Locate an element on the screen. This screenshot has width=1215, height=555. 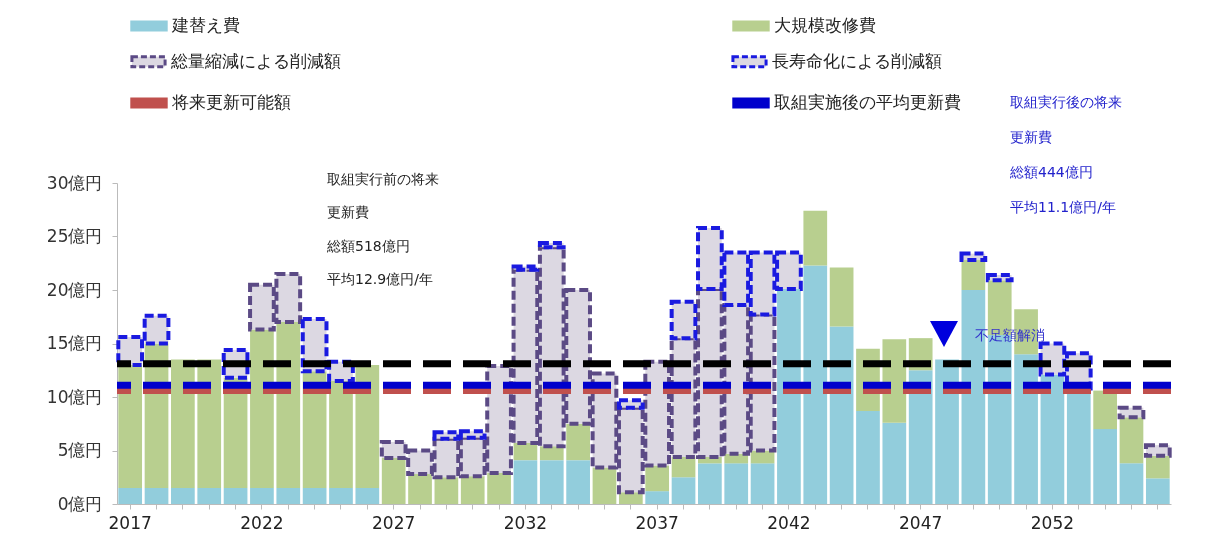
x-tick-label: 2037 is located at coordinates (657, 522).